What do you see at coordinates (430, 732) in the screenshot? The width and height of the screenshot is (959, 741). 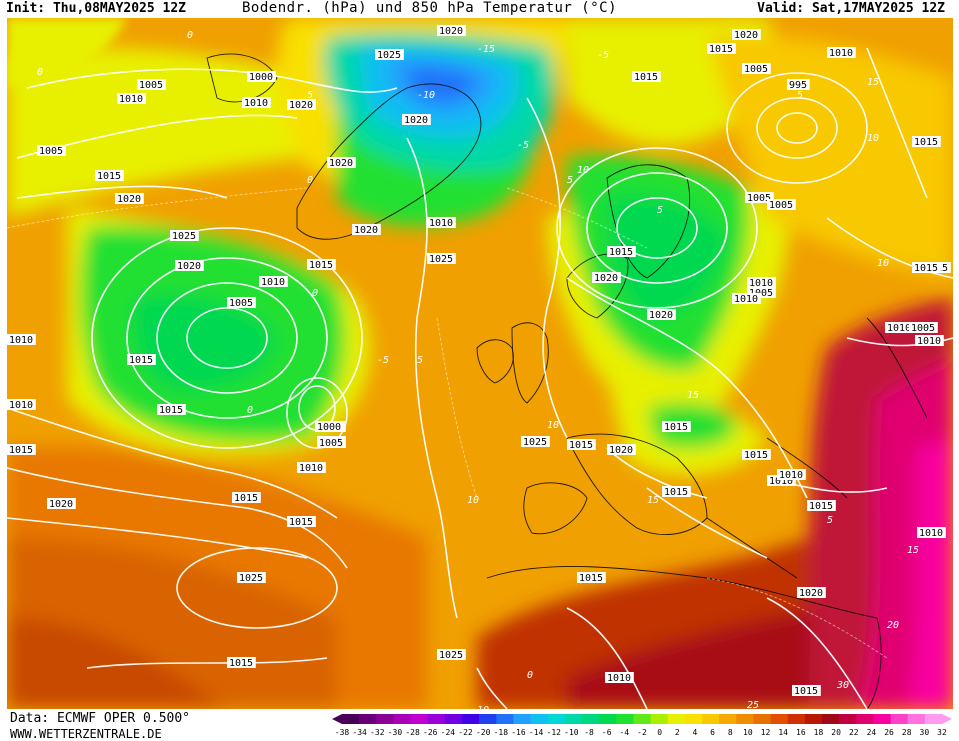 I see `legend-tick-label: -26` at bounding box center [430, 732].